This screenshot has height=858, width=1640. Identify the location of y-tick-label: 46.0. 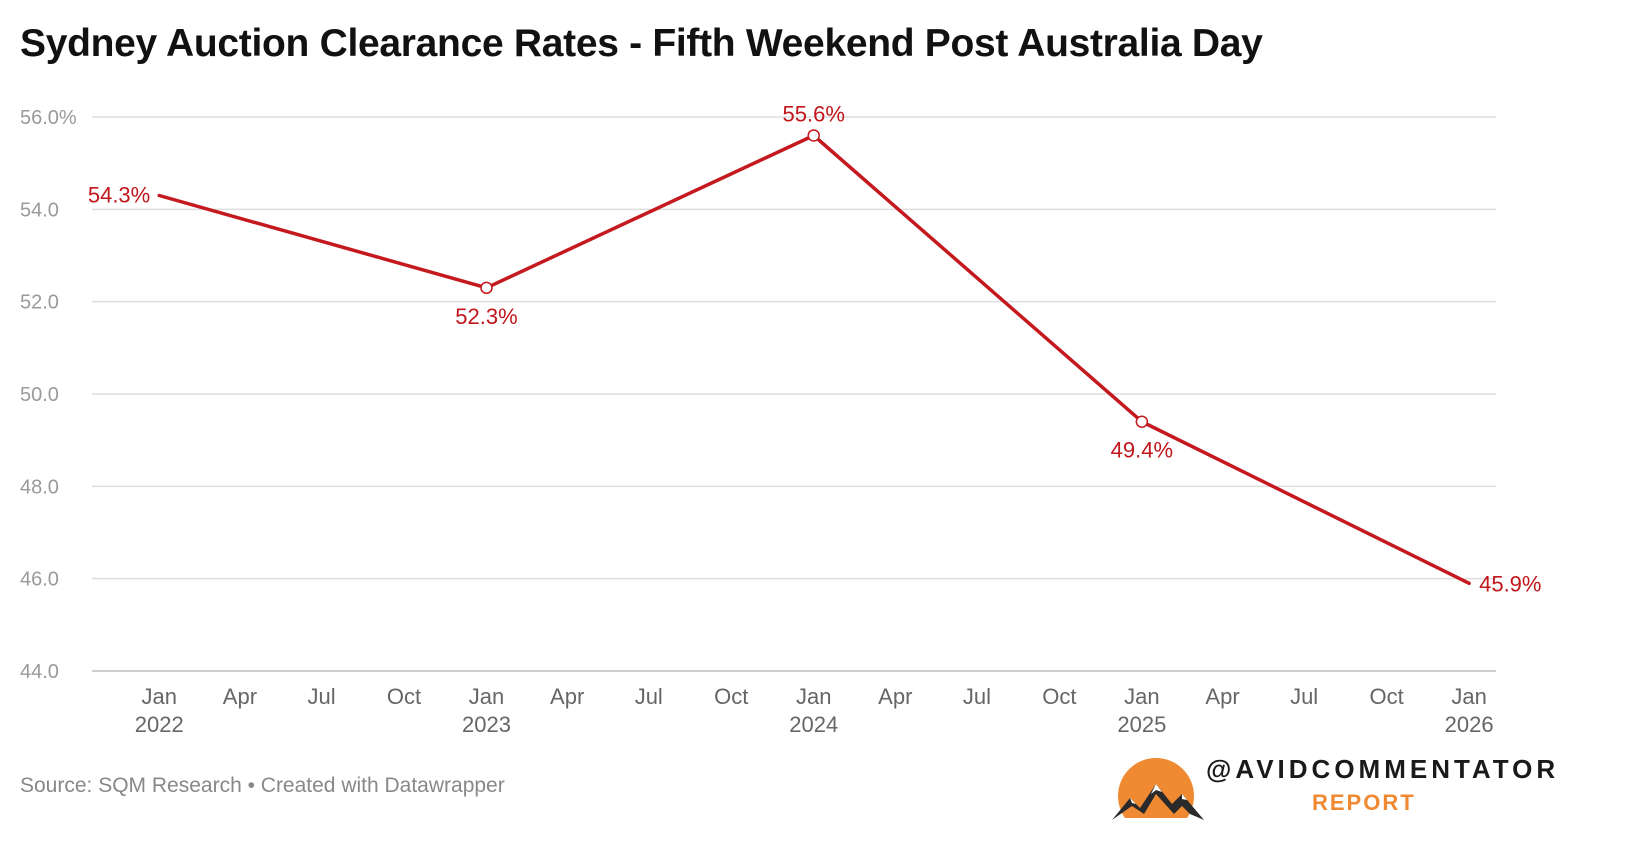
(39, 580).